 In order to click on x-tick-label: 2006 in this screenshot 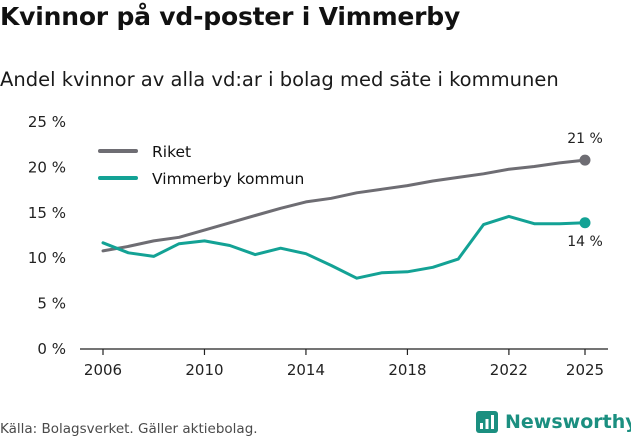, I will do `click(103, 370)`.